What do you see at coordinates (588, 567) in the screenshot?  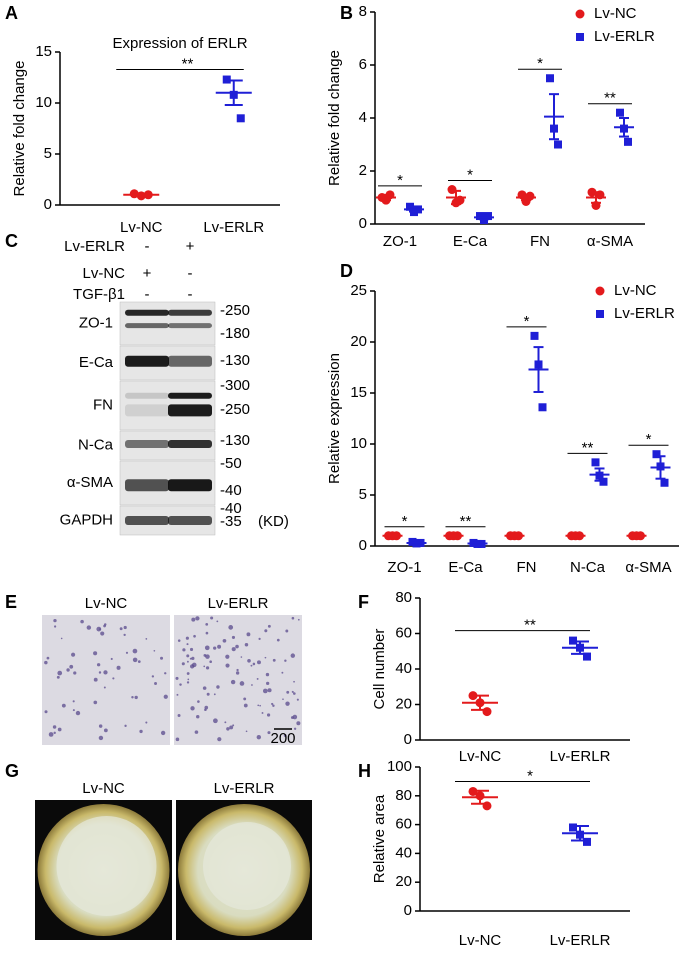 I see `x-tick-label: N-Ca` at bounding box center [588, 567].